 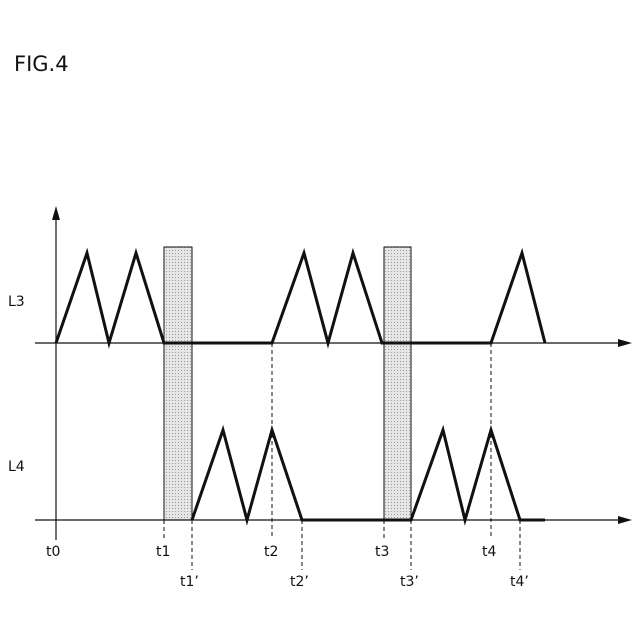 What do you see at coordinates (16, 302) in the screenshot?
I see `l3-label: L3` at bounding box center [16, 302].